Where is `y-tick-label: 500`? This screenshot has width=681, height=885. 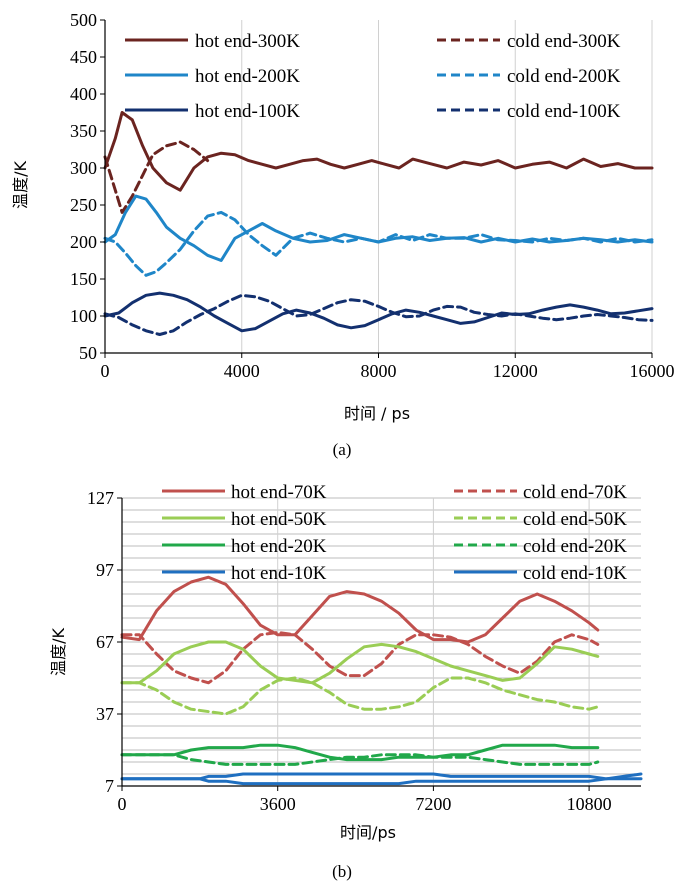
y-tick-label: 500 is located at coordinates (83, 20).